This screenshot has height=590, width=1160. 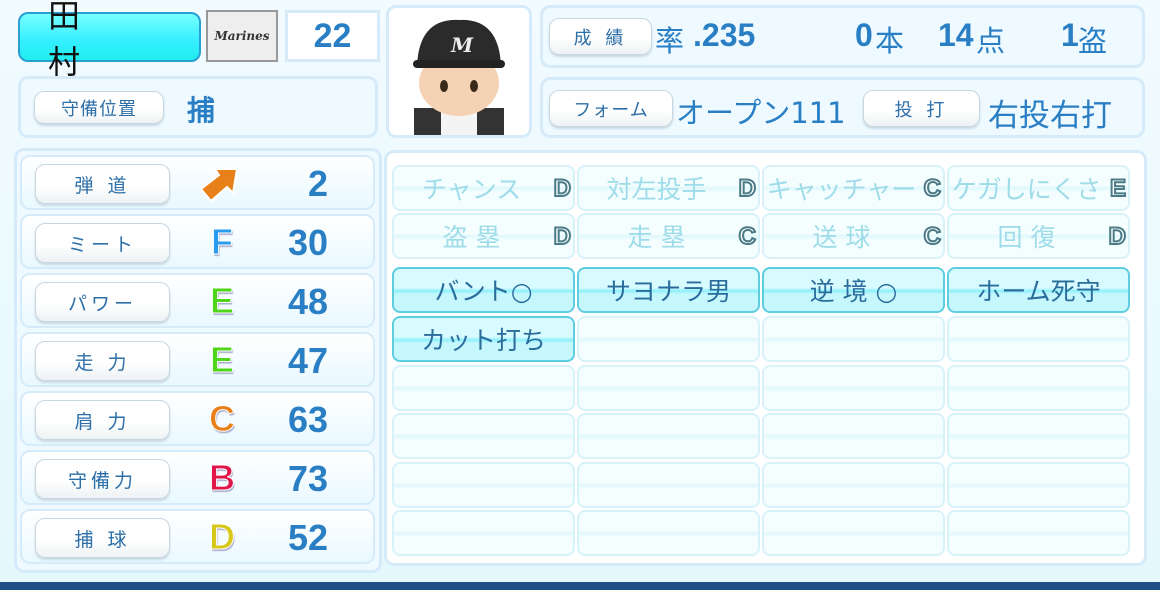 I want to click on ability-name: 走 塁, so click(x=656, y=237).